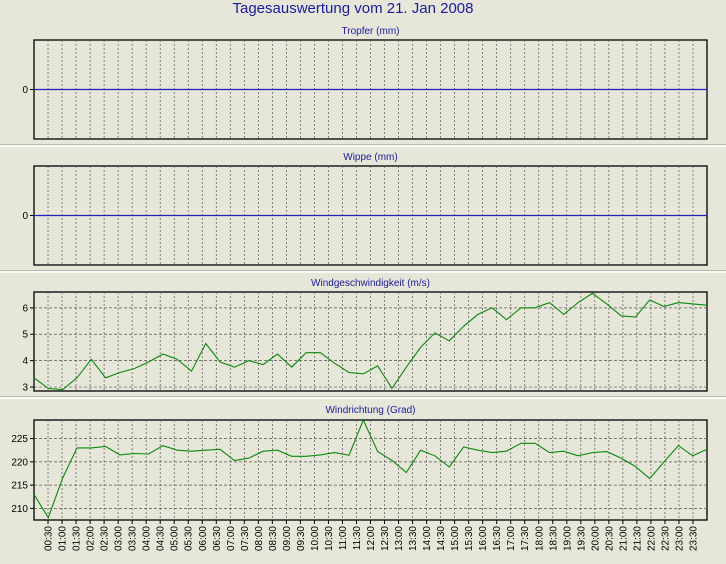 This screenshot has width=726, height=564. Describe the element at coordinates (399, 538) in the screenshot. I see `x-tick-label: 13:00` at that location.